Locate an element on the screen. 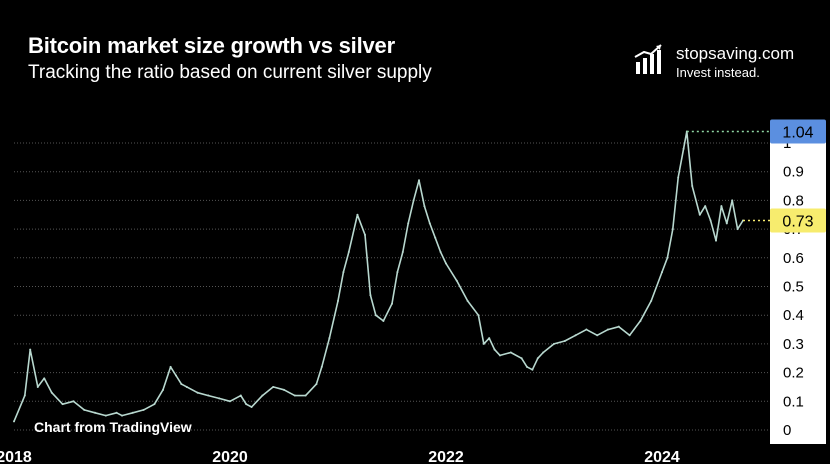 The image size is (830, 464). x-tick-label: 2018 is located at coordinates (16, 456).